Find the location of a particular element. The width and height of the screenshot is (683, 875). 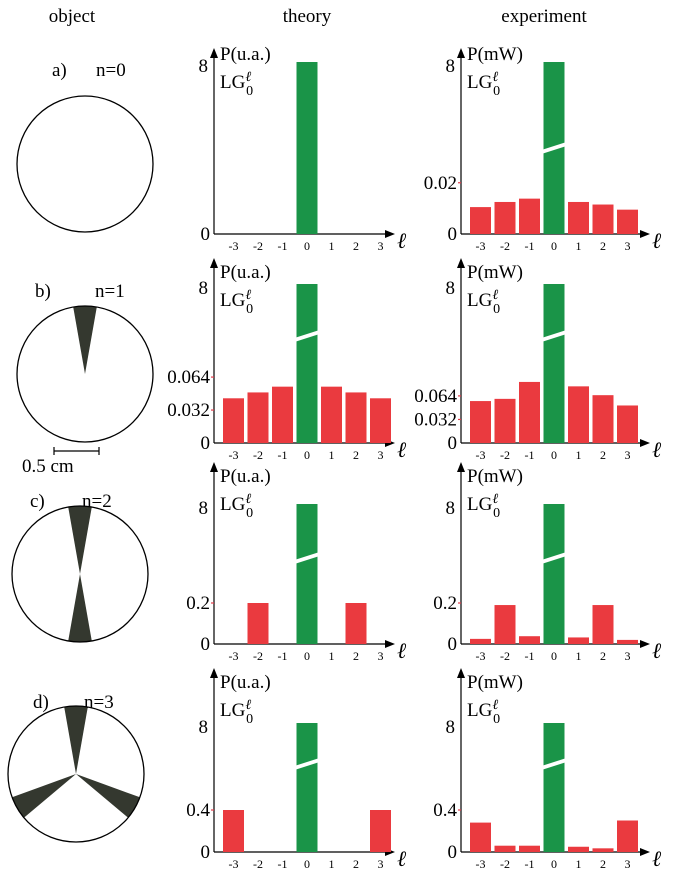

object-a: a) n=0 is located at coordinates (85, 146).